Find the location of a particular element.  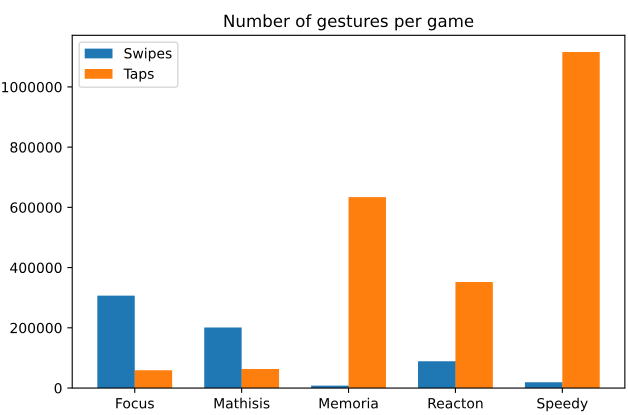

x-tick-label: Reacton is located at coordinates (455, 403).